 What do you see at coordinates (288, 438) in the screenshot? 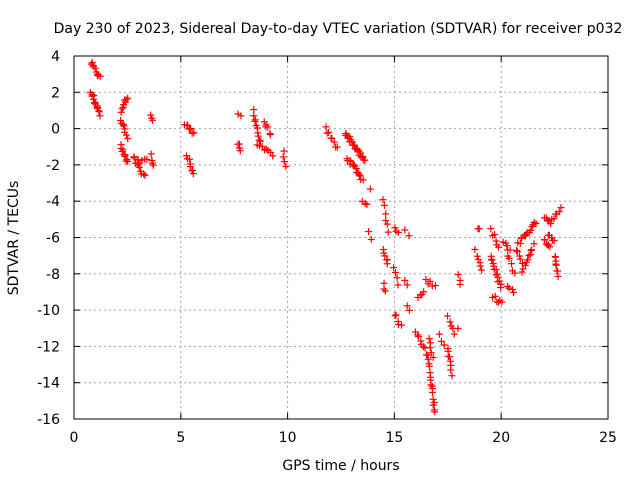
I see `x-tick-label: 10` at bounding box center [288, 438].